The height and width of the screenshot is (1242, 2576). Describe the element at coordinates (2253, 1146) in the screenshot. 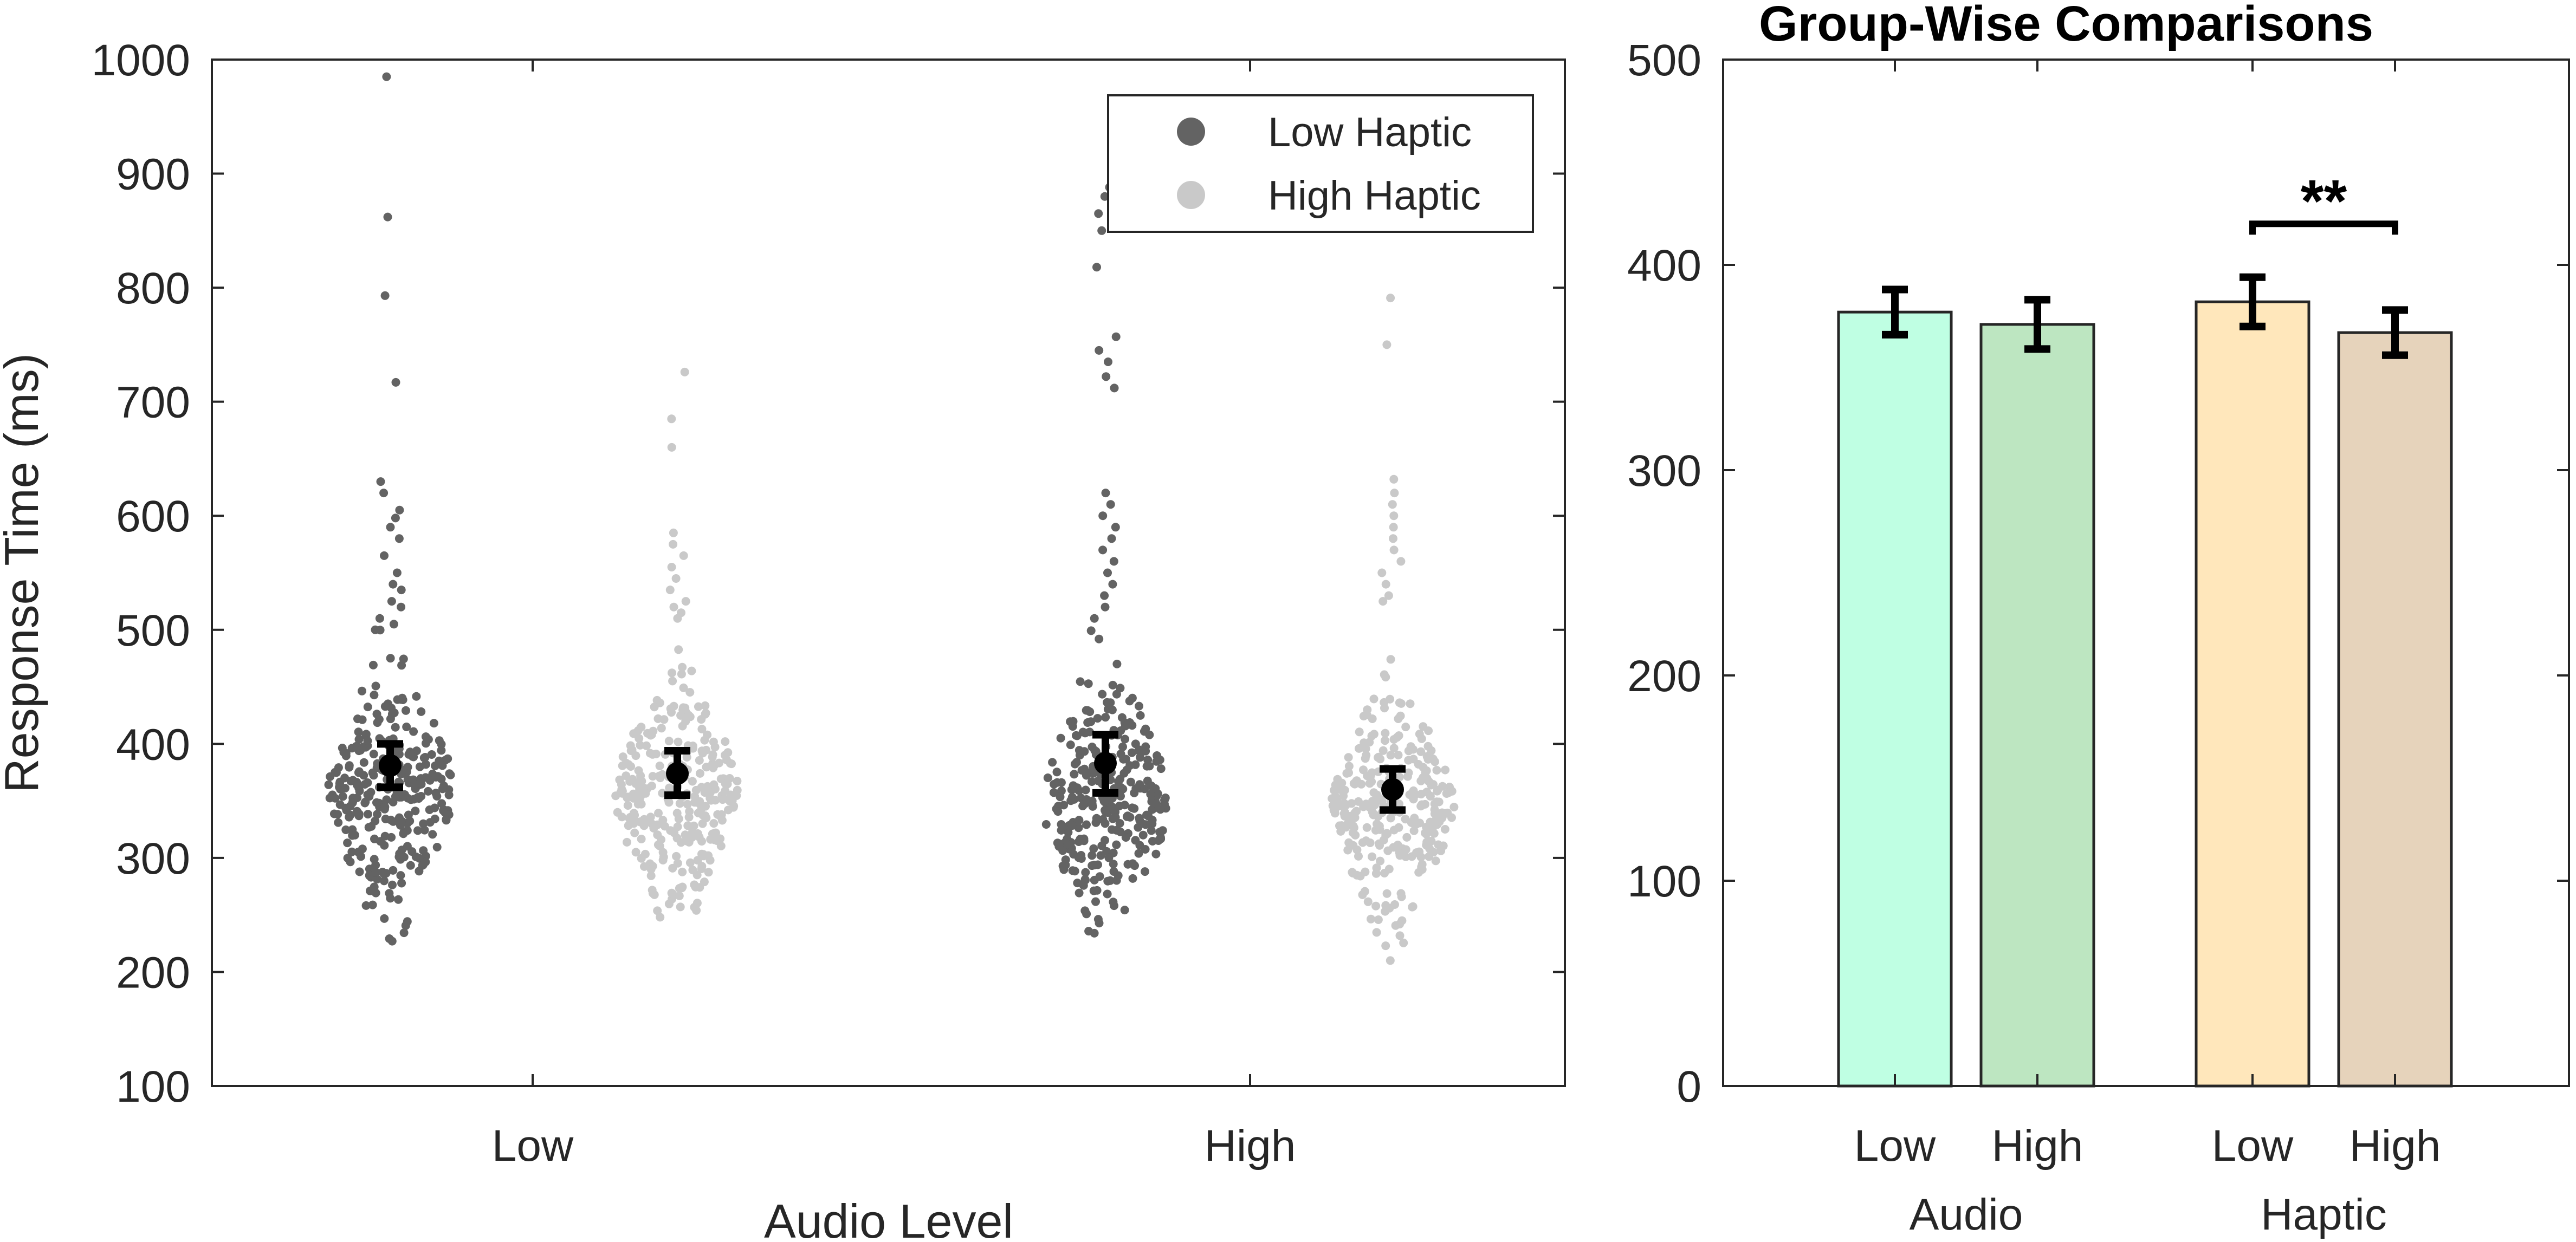

I see `right-x-tick-label: Low` at that location.